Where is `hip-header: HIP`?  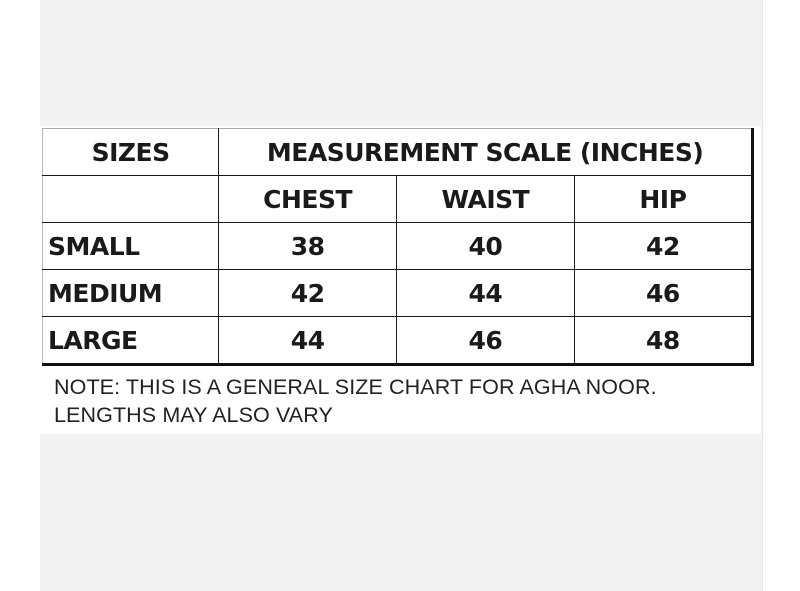 hip-header: HIP is located at coordinates (664, 199).